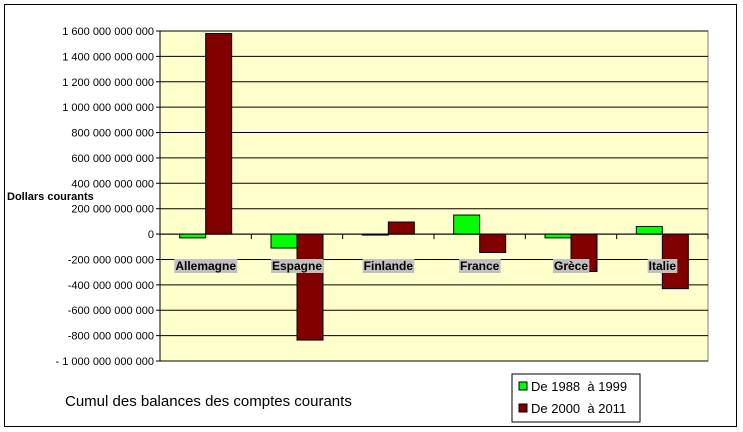 The height and width of the screenshot is (432, 743). Describe the element at coordinates (108, 108) in the screenshot. I see `y-tick-label: 1 000 000 000 000` at that location.